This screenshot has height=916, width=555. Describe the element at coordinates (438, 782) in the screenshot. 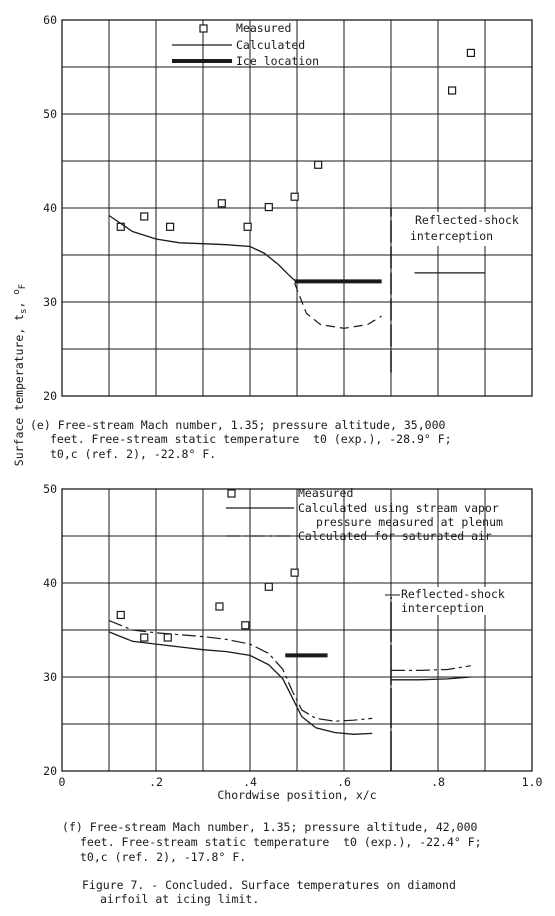

I see `pf-x-tick-label: .8` at that location.